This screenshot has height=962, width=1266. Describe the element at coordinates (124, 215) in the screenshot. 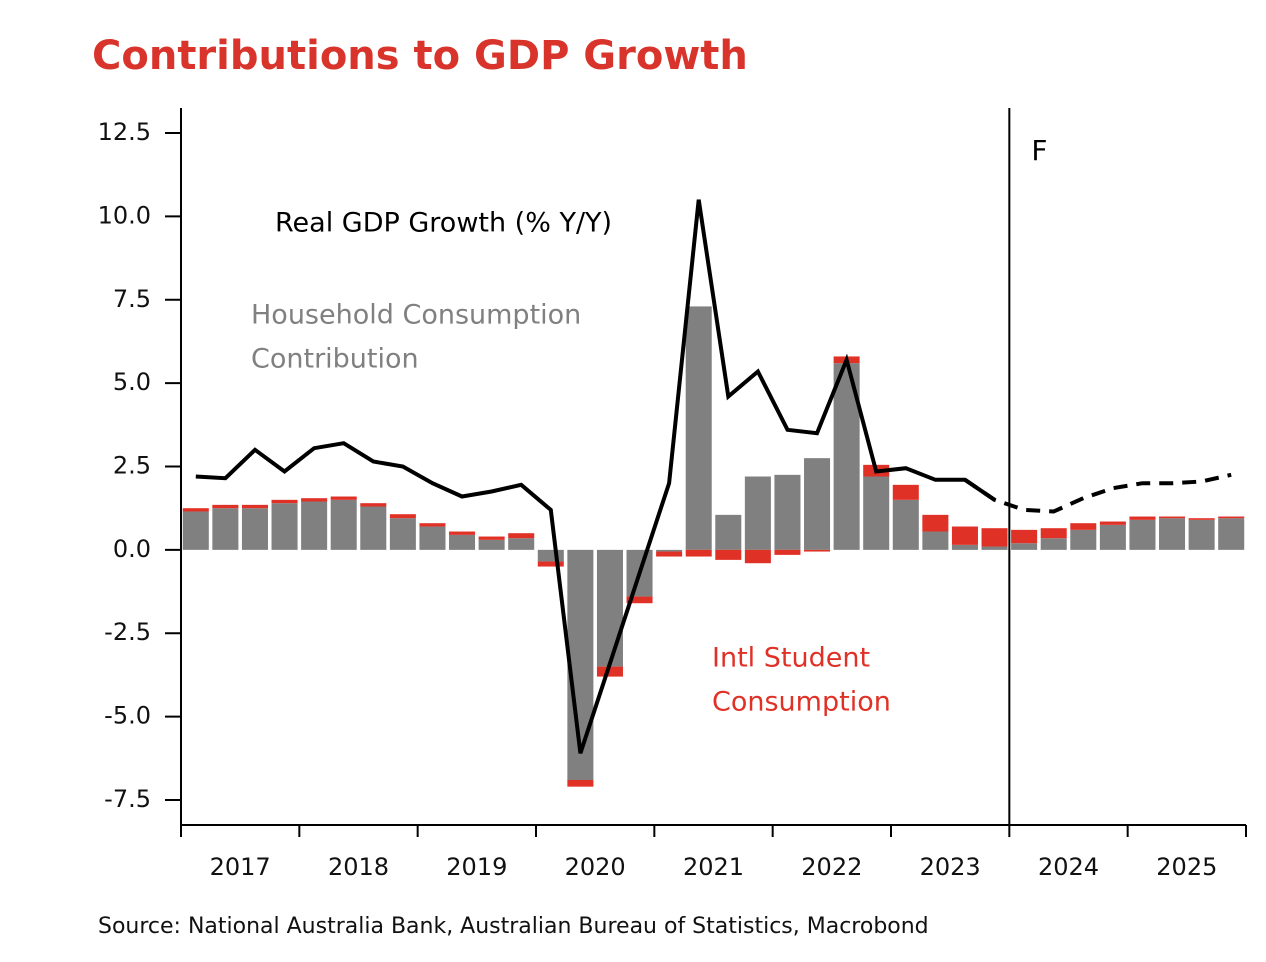

I see `y-tick-label: 10.0` at that location.